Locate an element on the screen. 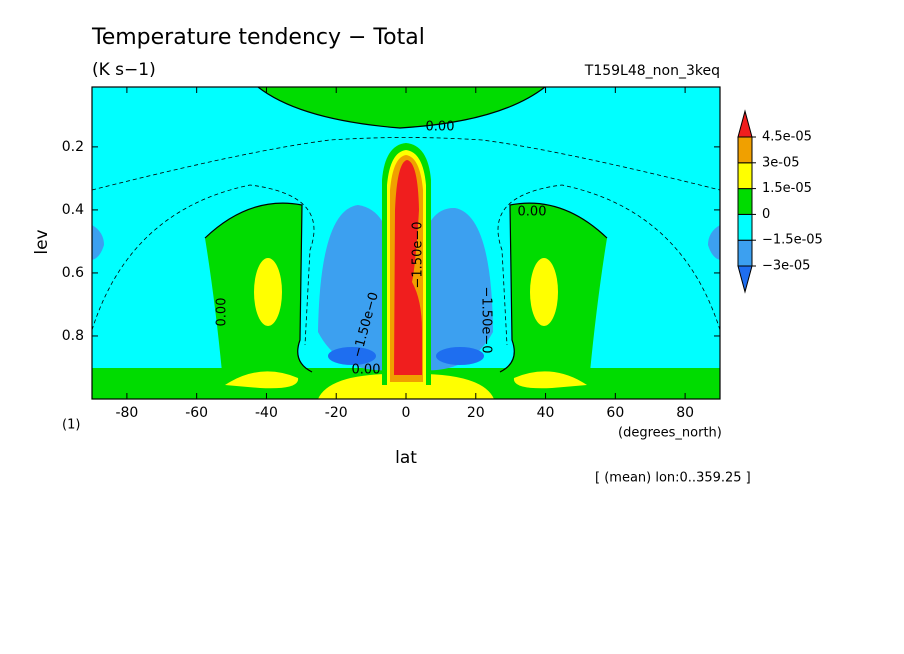 This screenshot has width=904, height=654. colorbar: −3e-05 −1.5e-05 0 1.5e-05 3e-05 4.5e-05 is located at coordinates (780, 201).